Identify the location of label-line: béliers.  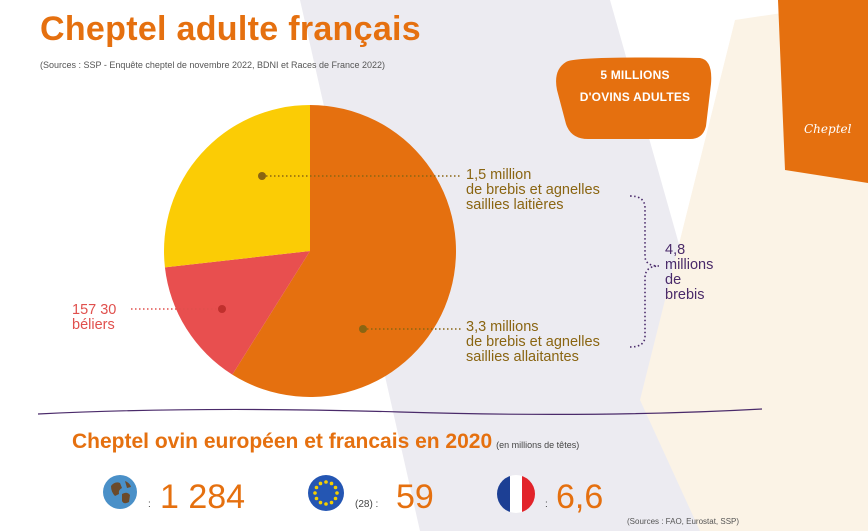
(93, 325).